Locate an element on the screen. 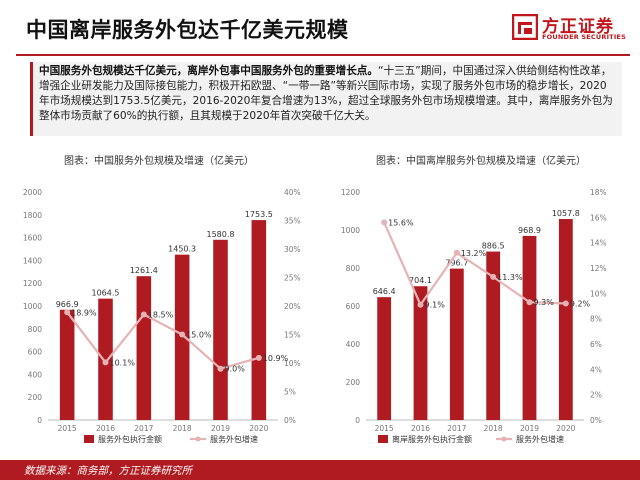 The image size is (640, 480). y-tick-label: 1800 is located at coordinates (32, 215).